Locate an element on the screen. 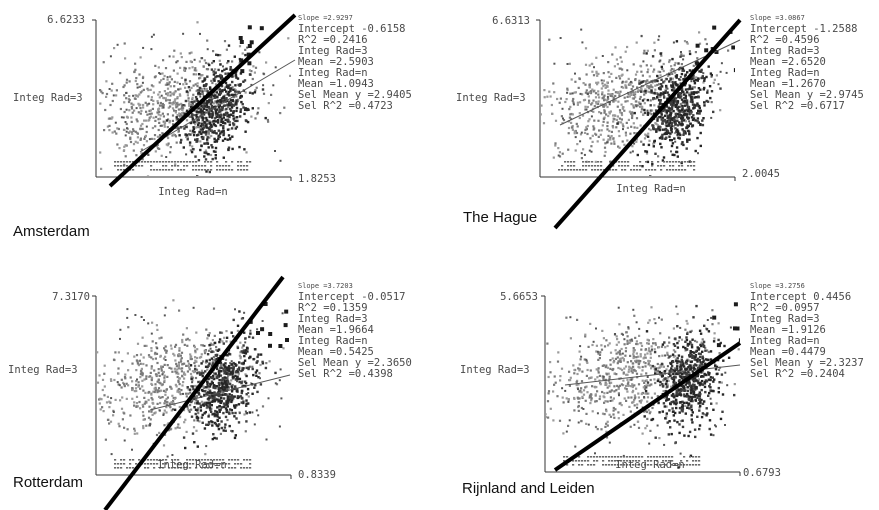 The image size is (879, 510). stat-label: Sel Mean y = is located at coordinates (788, 95).